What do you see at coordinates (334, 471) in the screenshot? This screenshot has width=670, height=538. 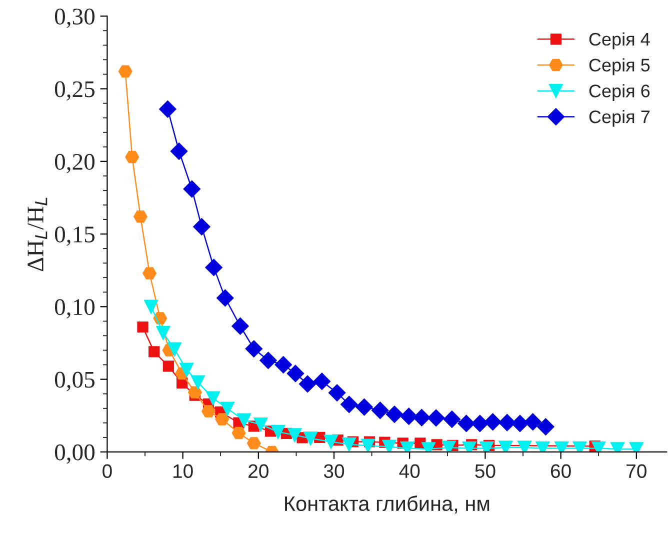 I see `x-tick-label: 30` at bounding box center [334, 471].